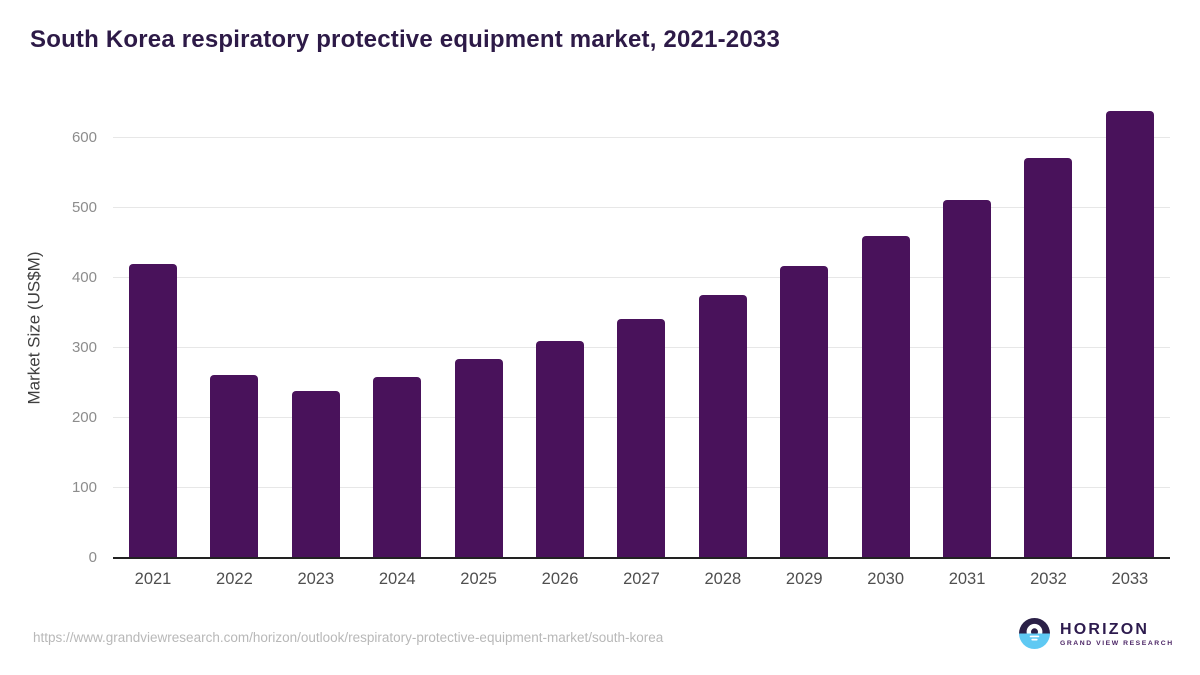  Describe the element at coordinates (153, 579) in the screenshot. I see `x-label-2021: 2021` at that location.